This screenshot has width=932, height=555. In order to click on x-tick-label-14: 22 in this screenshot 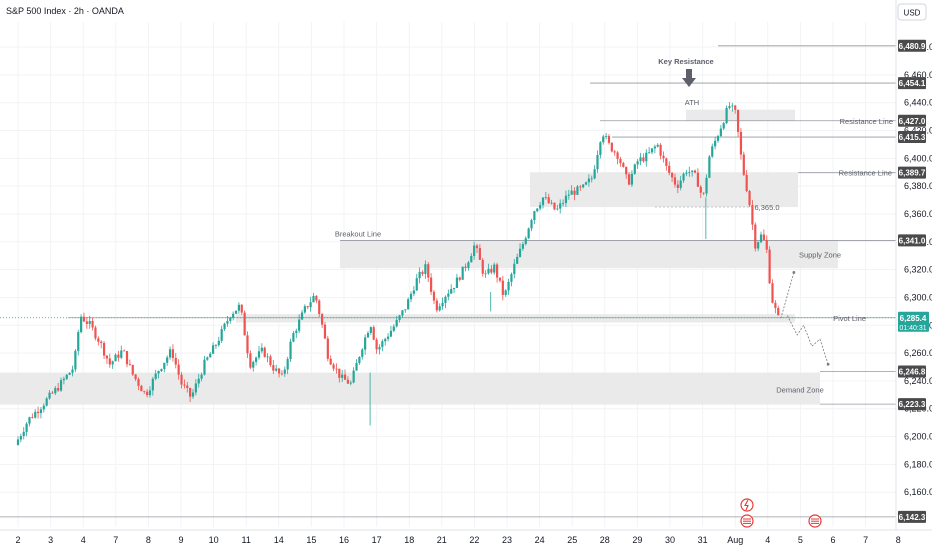, I will do `click(474, 540)`.